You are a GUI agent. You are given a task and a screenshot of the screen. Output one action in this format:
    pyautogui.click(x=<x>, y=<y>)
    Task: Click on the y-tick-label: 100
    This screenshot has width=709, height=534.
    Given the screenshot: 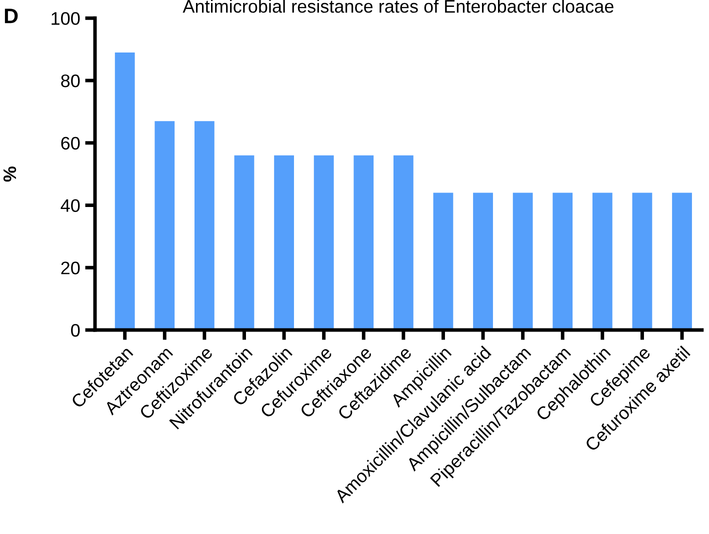 What is the action you would take?
    pyautogui.click(x=66, y=18)
    